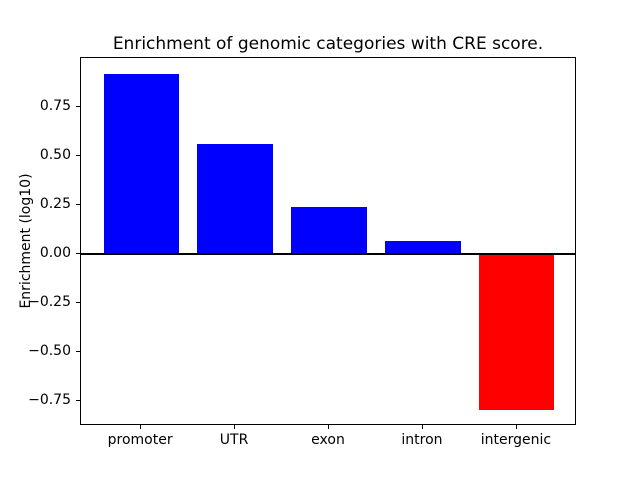  What do you see at coordinates (140, 440) in the screenshot?
I see `x-tick-label-promoter: promoter` at bounding box center [140, 440].